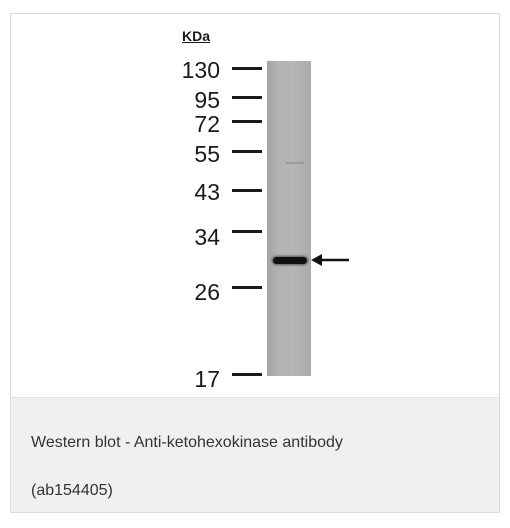 The height and width of the screenshot is (528, 510). I want to click on faint-band, so click(295, 163).